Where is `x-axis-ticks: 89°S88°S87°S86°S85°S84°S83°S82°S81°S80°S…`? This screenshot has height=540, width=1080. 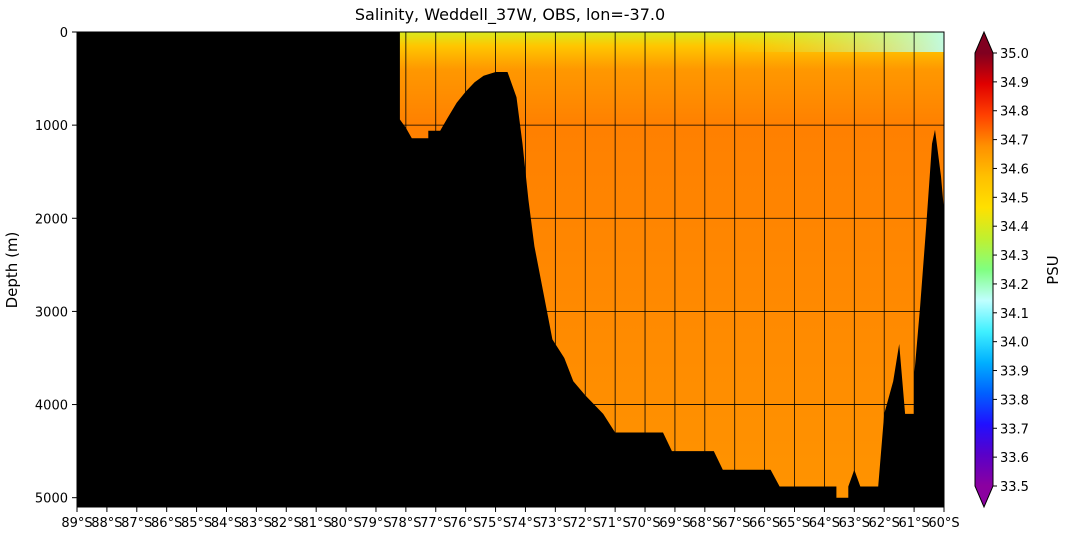
x-axis-ticks: 89°S88°S87°S86°S85°S84°S83°S82°S81°S80°S… is located at coordinates (510, 519).